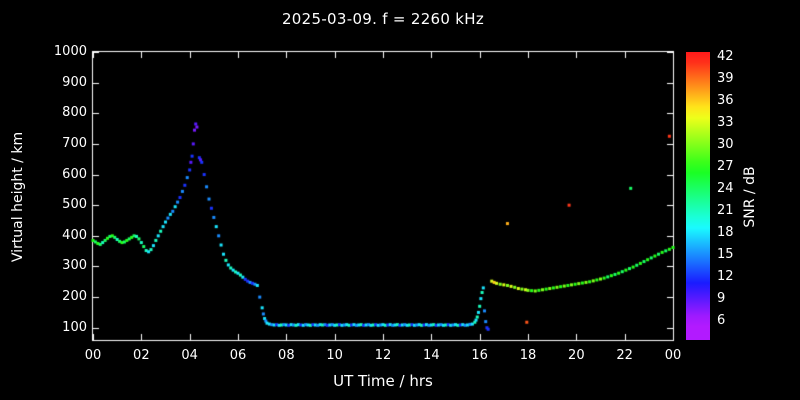 The width and height of the screenshot is (800, 400). Describe the element at coordinates (74, 327) in the screenshot. I see `y-tick-label: 100` at that location.